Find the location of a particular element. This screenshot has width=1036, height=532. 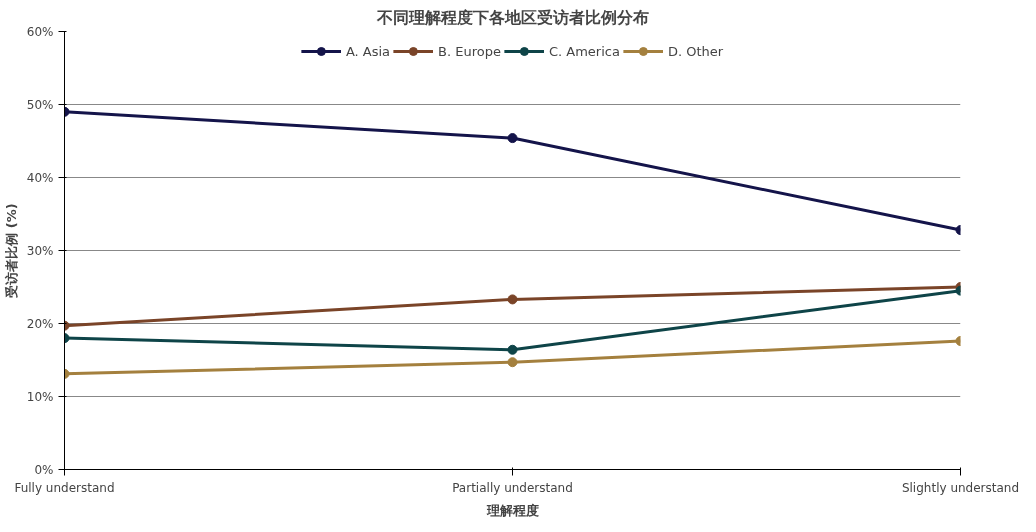

y-tick-label: 10% is located at coordinates (40, 396).